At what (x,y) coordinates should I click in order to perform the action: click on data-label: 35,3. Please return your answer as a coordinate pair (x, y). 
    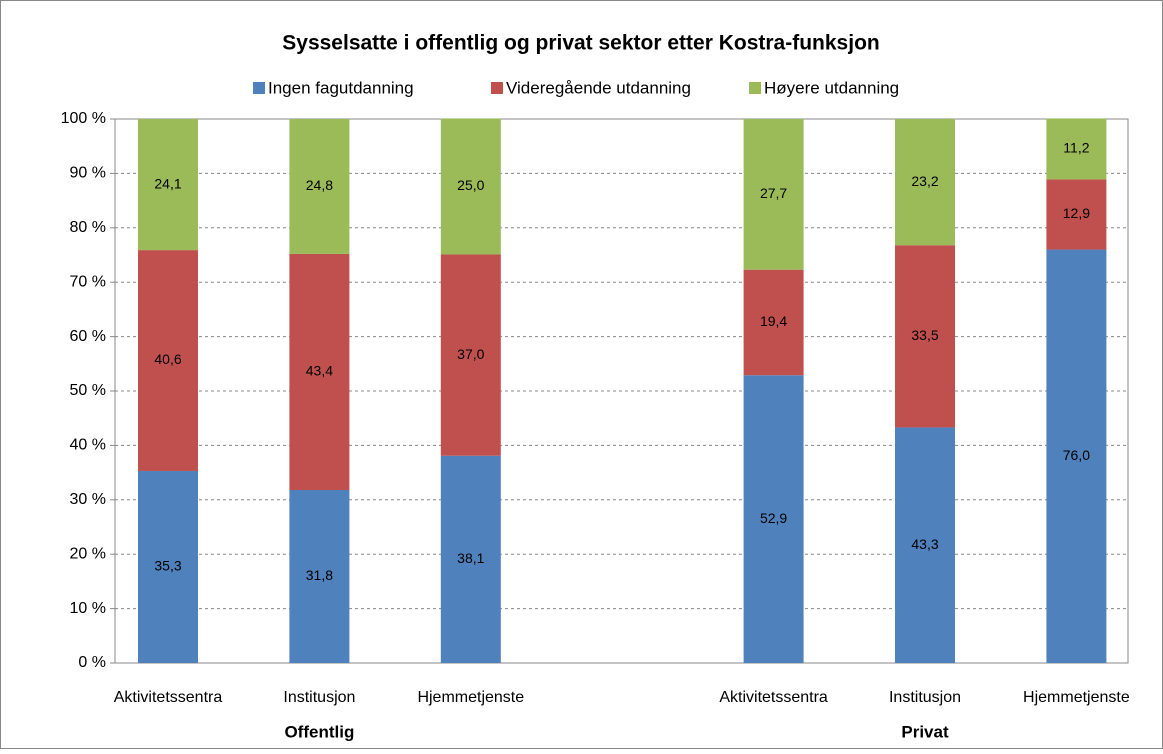
    Looking at the image, I should click on (167, 566).